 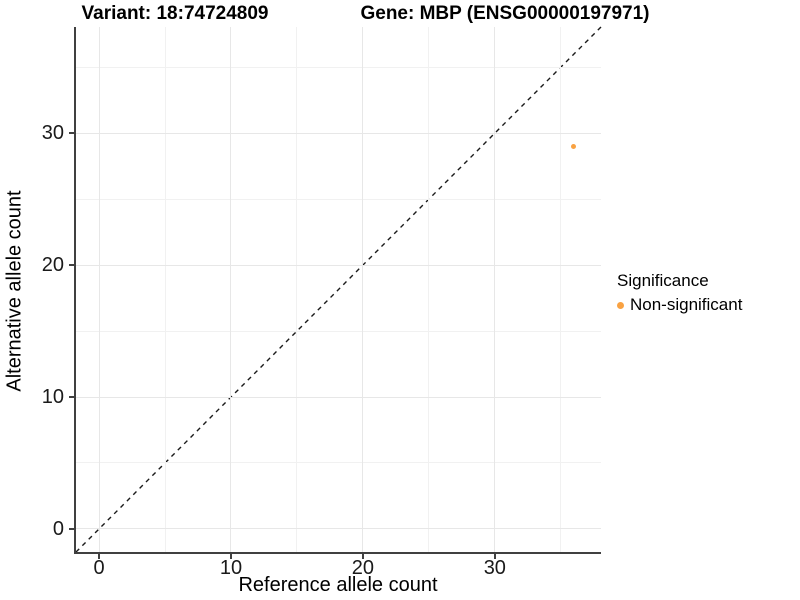 I want to click on x-axis-title: Reference allele count, so click(x=338, y=585).